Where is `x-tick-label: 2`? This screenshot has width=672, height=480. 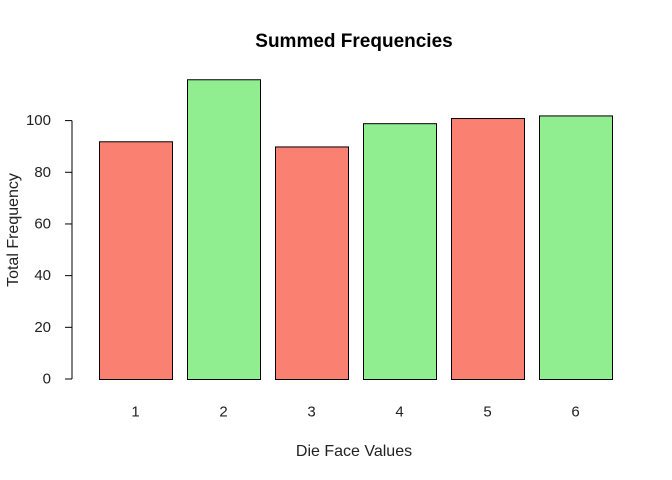 x-tick-label: 2 is located at coordinates (223, 412).